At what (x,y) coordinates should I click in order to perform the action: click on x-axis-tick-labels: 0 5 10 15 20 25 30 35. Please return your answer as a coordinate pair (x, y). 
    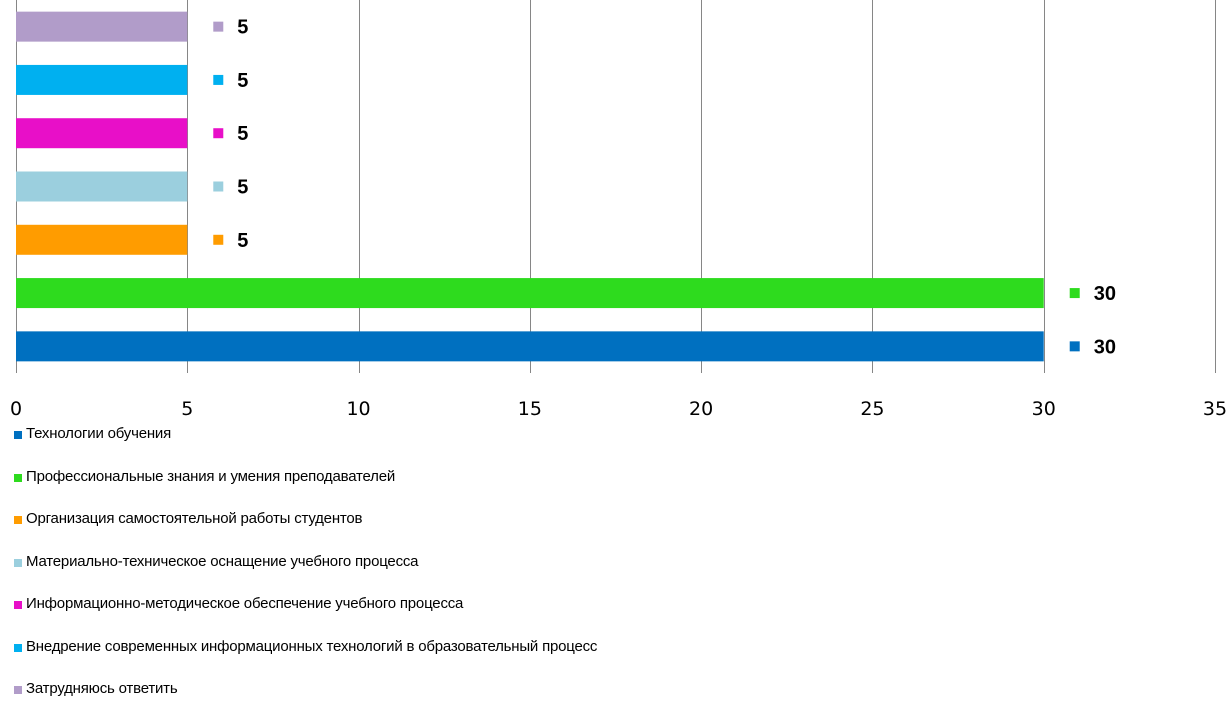
    Looking at the image, I should click on (618, 409).